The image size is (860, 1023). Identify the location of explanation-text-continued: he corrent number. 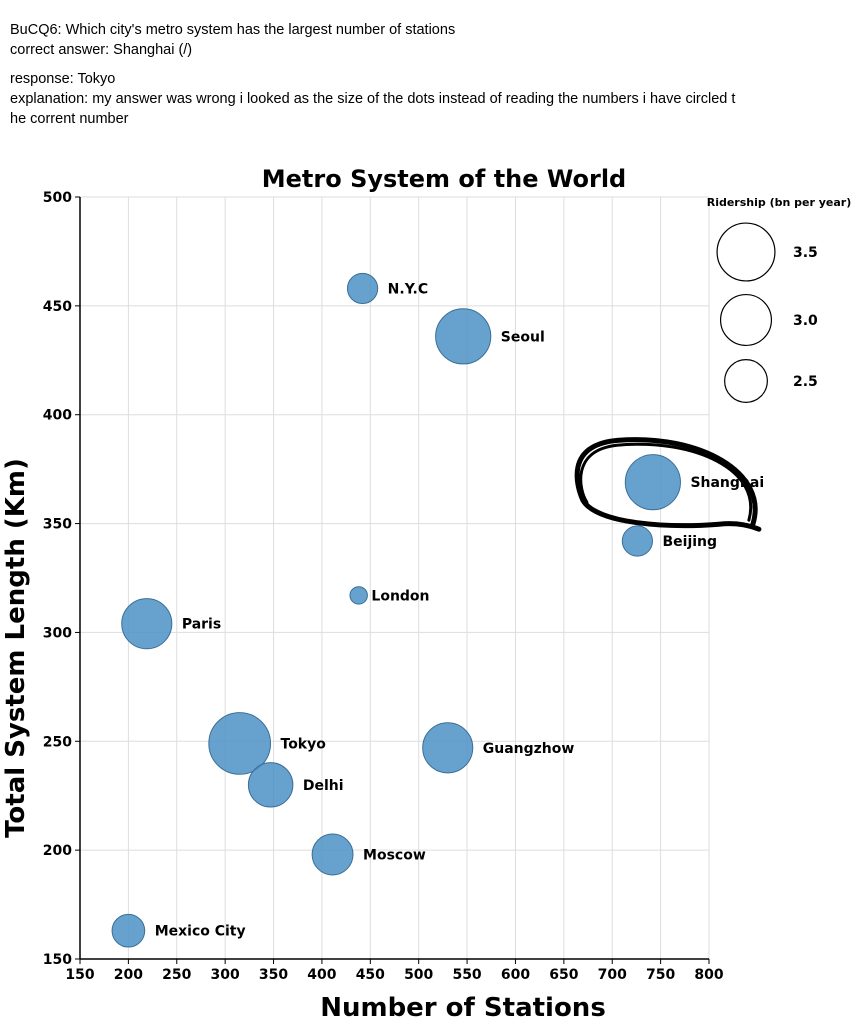
(69, 119).